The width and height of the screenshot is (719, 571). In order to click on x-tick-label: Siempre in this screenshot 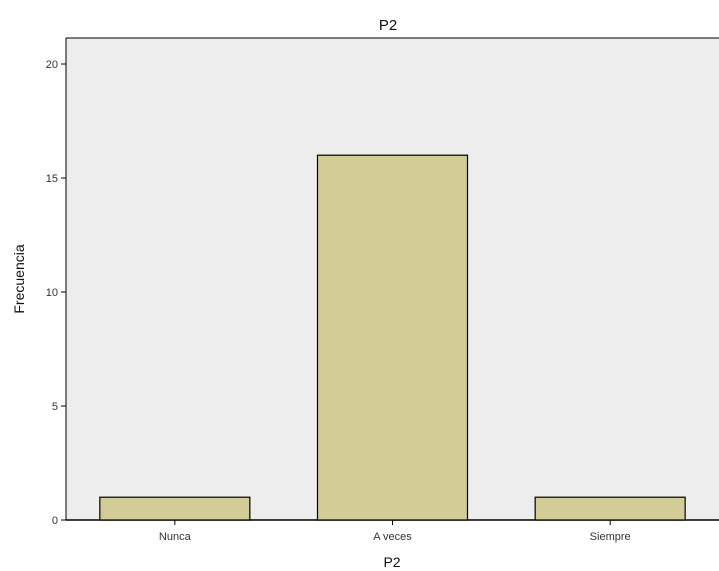, I will do `click(610, 537)`.